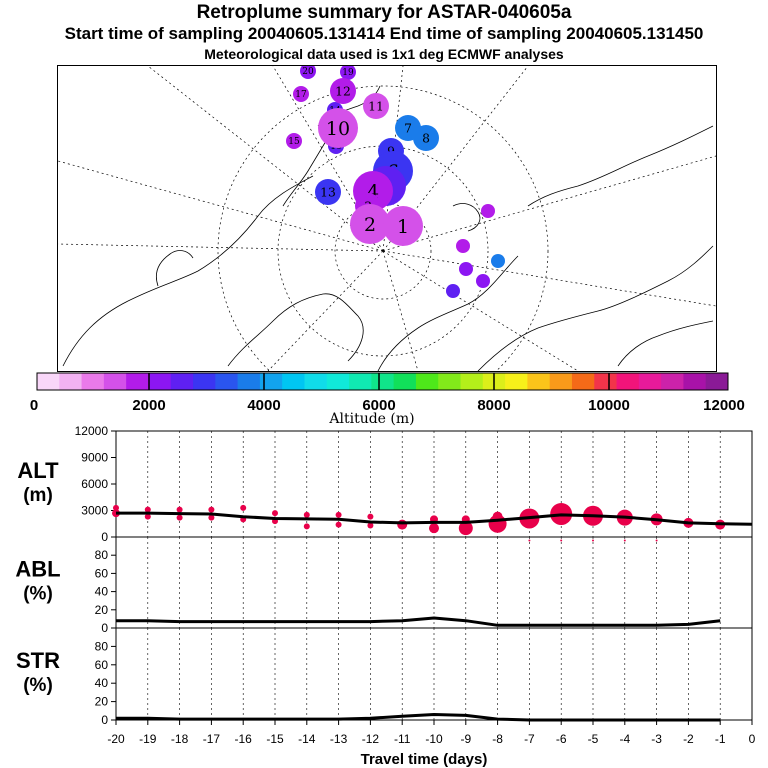 The height and width of the screenshot is (768, 768). I want to click on y-axis-label: ABL, so click(37, 569).